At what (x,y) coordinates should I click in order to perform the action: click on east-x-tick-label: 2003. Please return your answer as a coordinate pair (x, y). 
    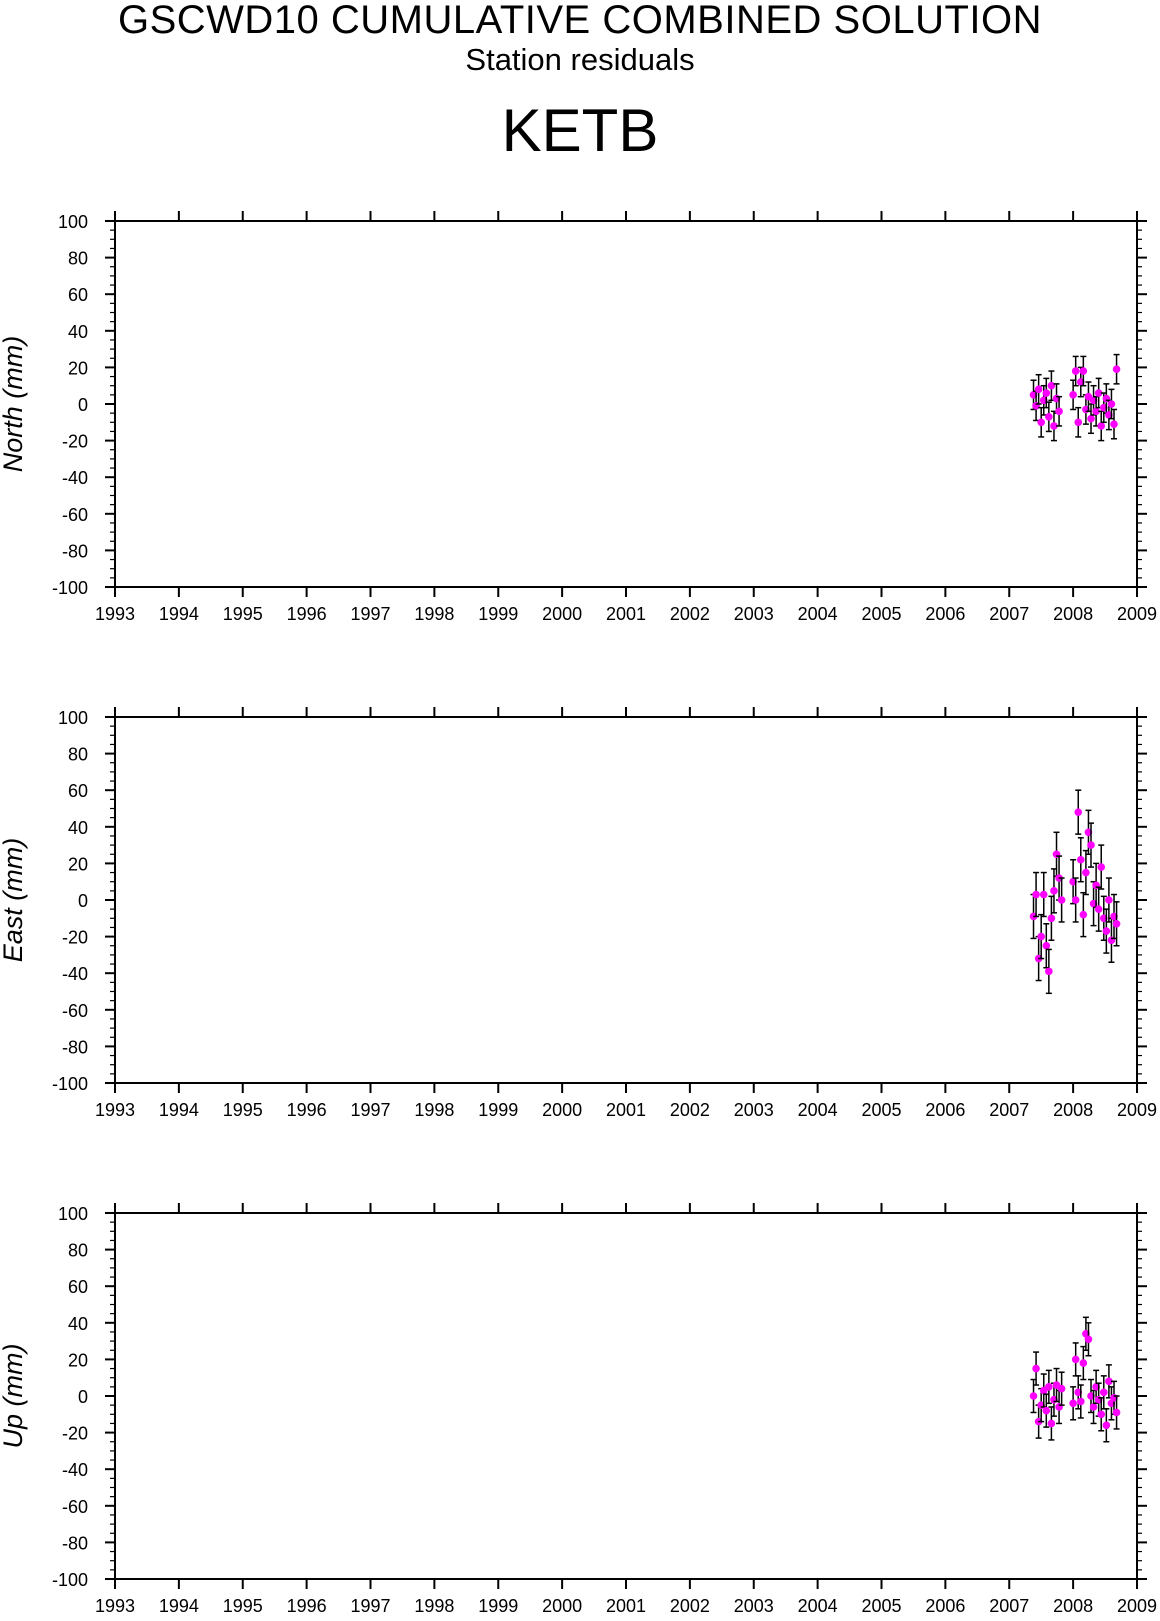
    Looking at the image, I should click on (754, 1110).